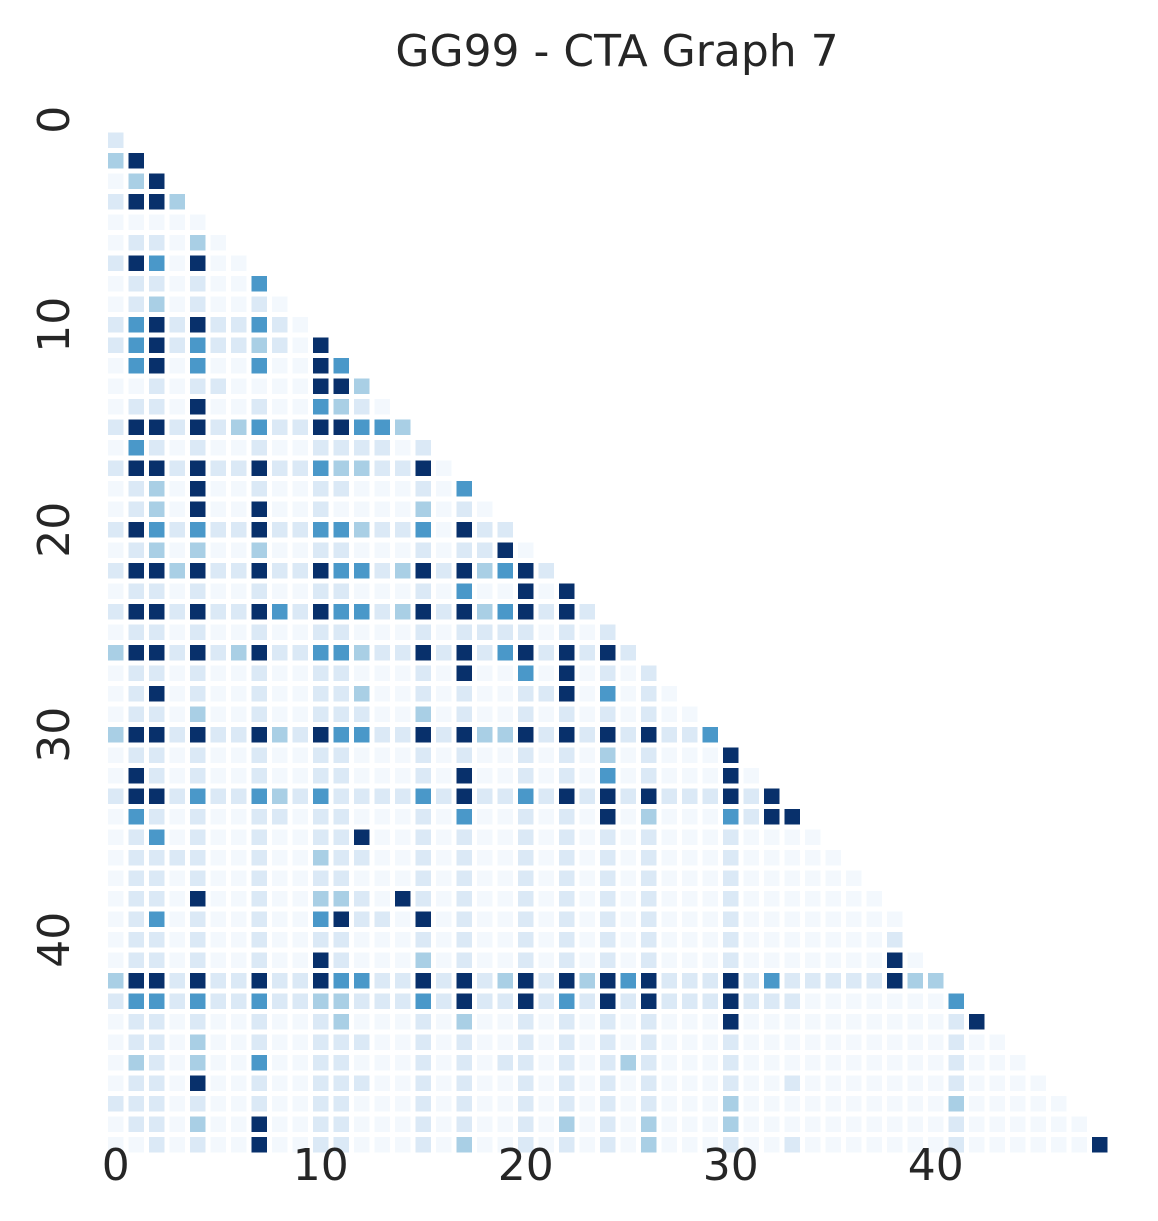 The width and height of the screenshot is (1158, 1221). I want to click on heatmap-cell-r47-c23, so click(587, 1083).